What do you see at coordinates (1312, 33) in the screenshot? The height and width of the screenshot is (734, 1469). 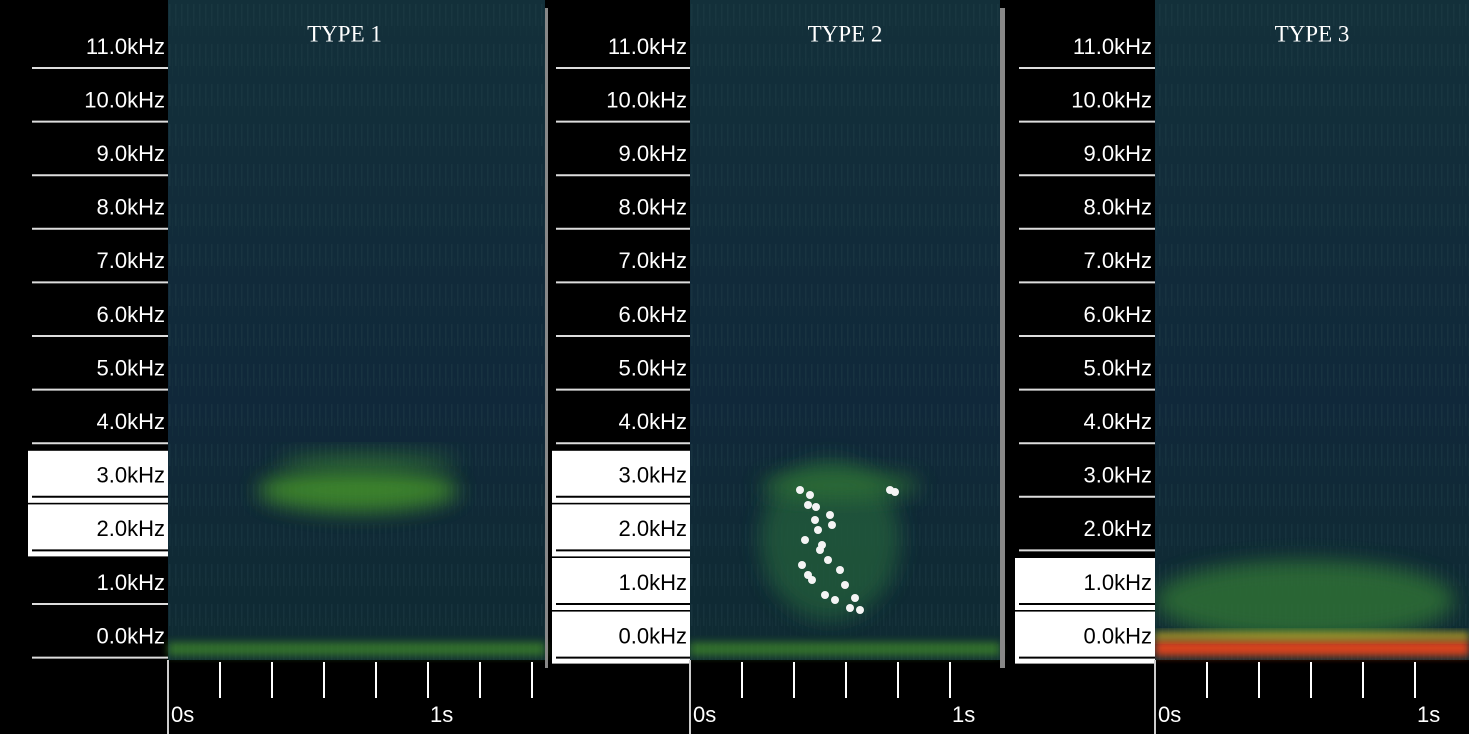 I see `panel-title: TYPE 3` at bounding box center [1312, 33].